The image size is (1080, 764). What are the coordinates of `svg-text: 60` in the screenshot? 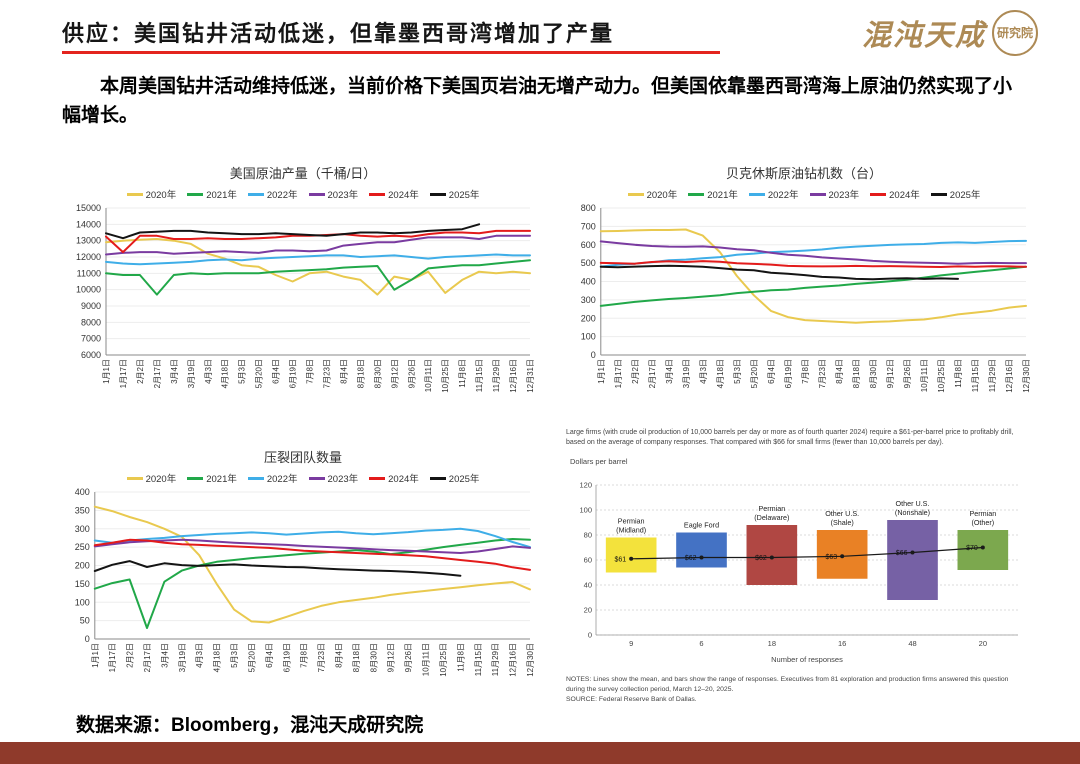 It's located at (588, 560).